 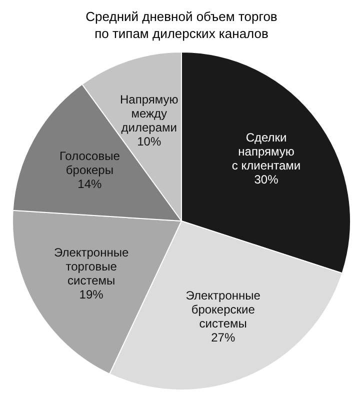 I want to click on slice-label: Электронные брокерские системы, so click(x=223, y=309).